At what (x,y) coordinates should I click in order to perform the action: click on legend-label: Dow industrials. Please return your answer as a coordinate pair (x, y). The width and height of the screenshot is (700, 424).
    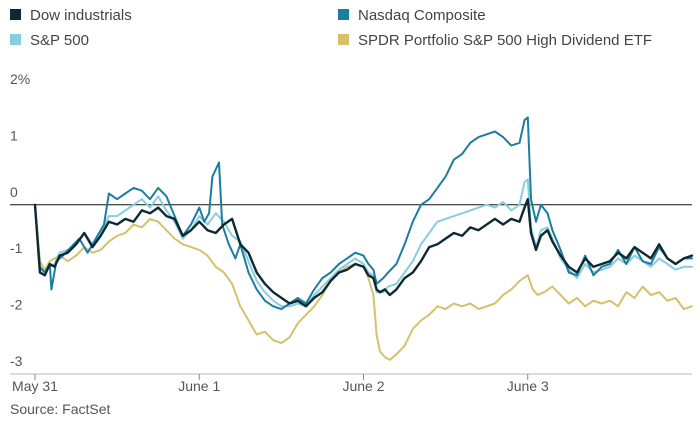
    Looking at the image, I should click on (81, 15).